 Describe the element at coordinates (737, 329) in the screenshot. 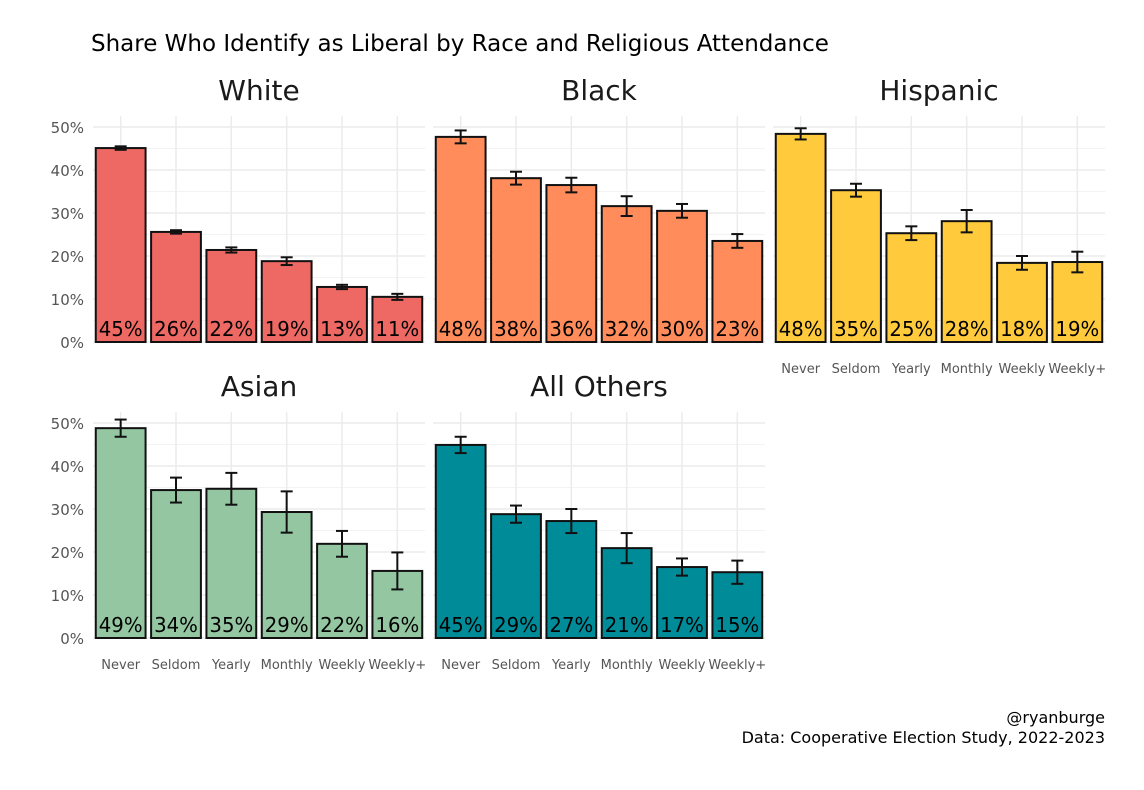

I see `data-label: 23%` at that location.